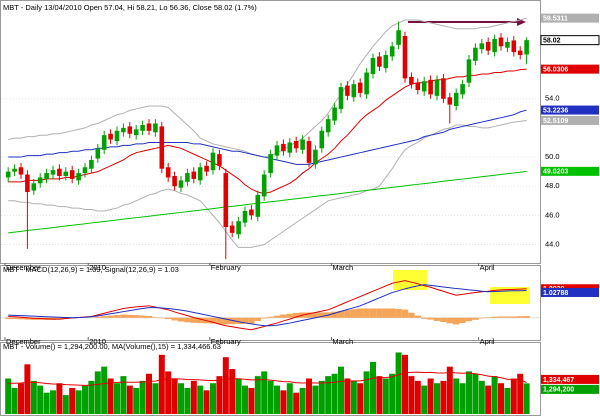 The height and width of the screenshot is (416, 600). What do you see at coordinates (342, 341) in the screenshot?
I see `x-tick-label: March` at bounding box center [342, 341].